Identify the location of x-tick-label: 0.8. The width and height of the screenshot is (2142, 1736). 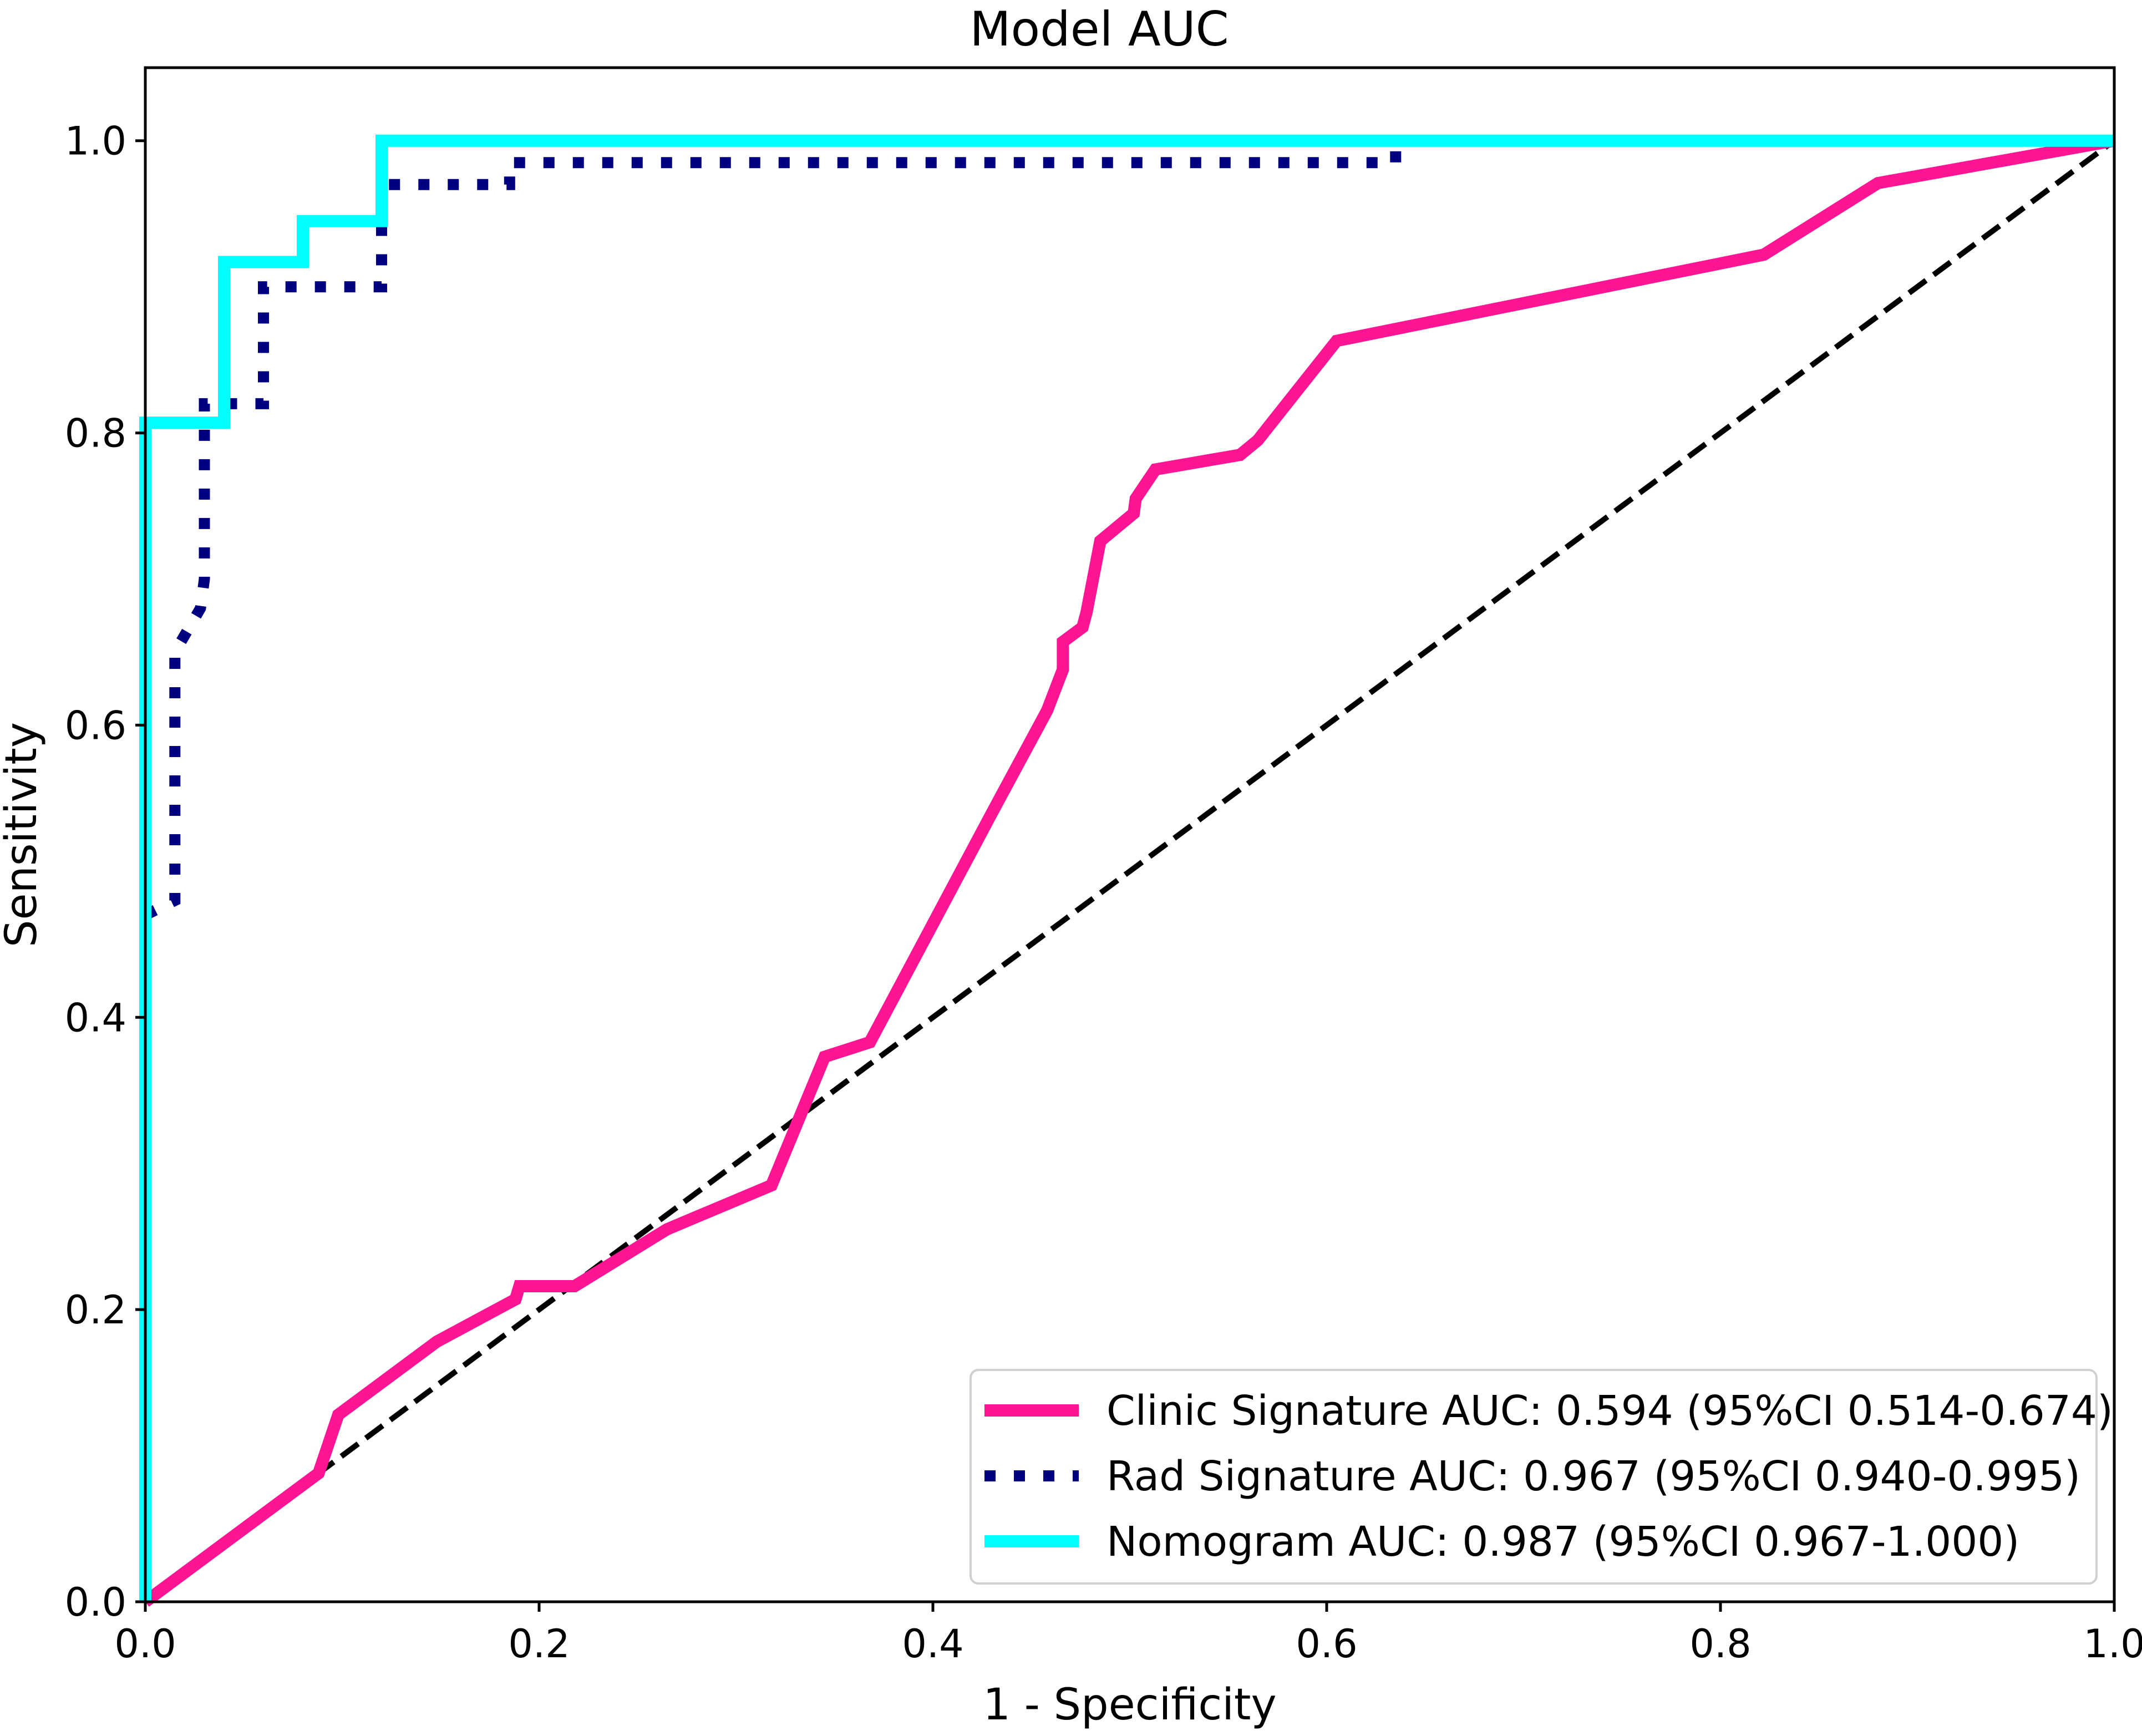
(1720, 1644).